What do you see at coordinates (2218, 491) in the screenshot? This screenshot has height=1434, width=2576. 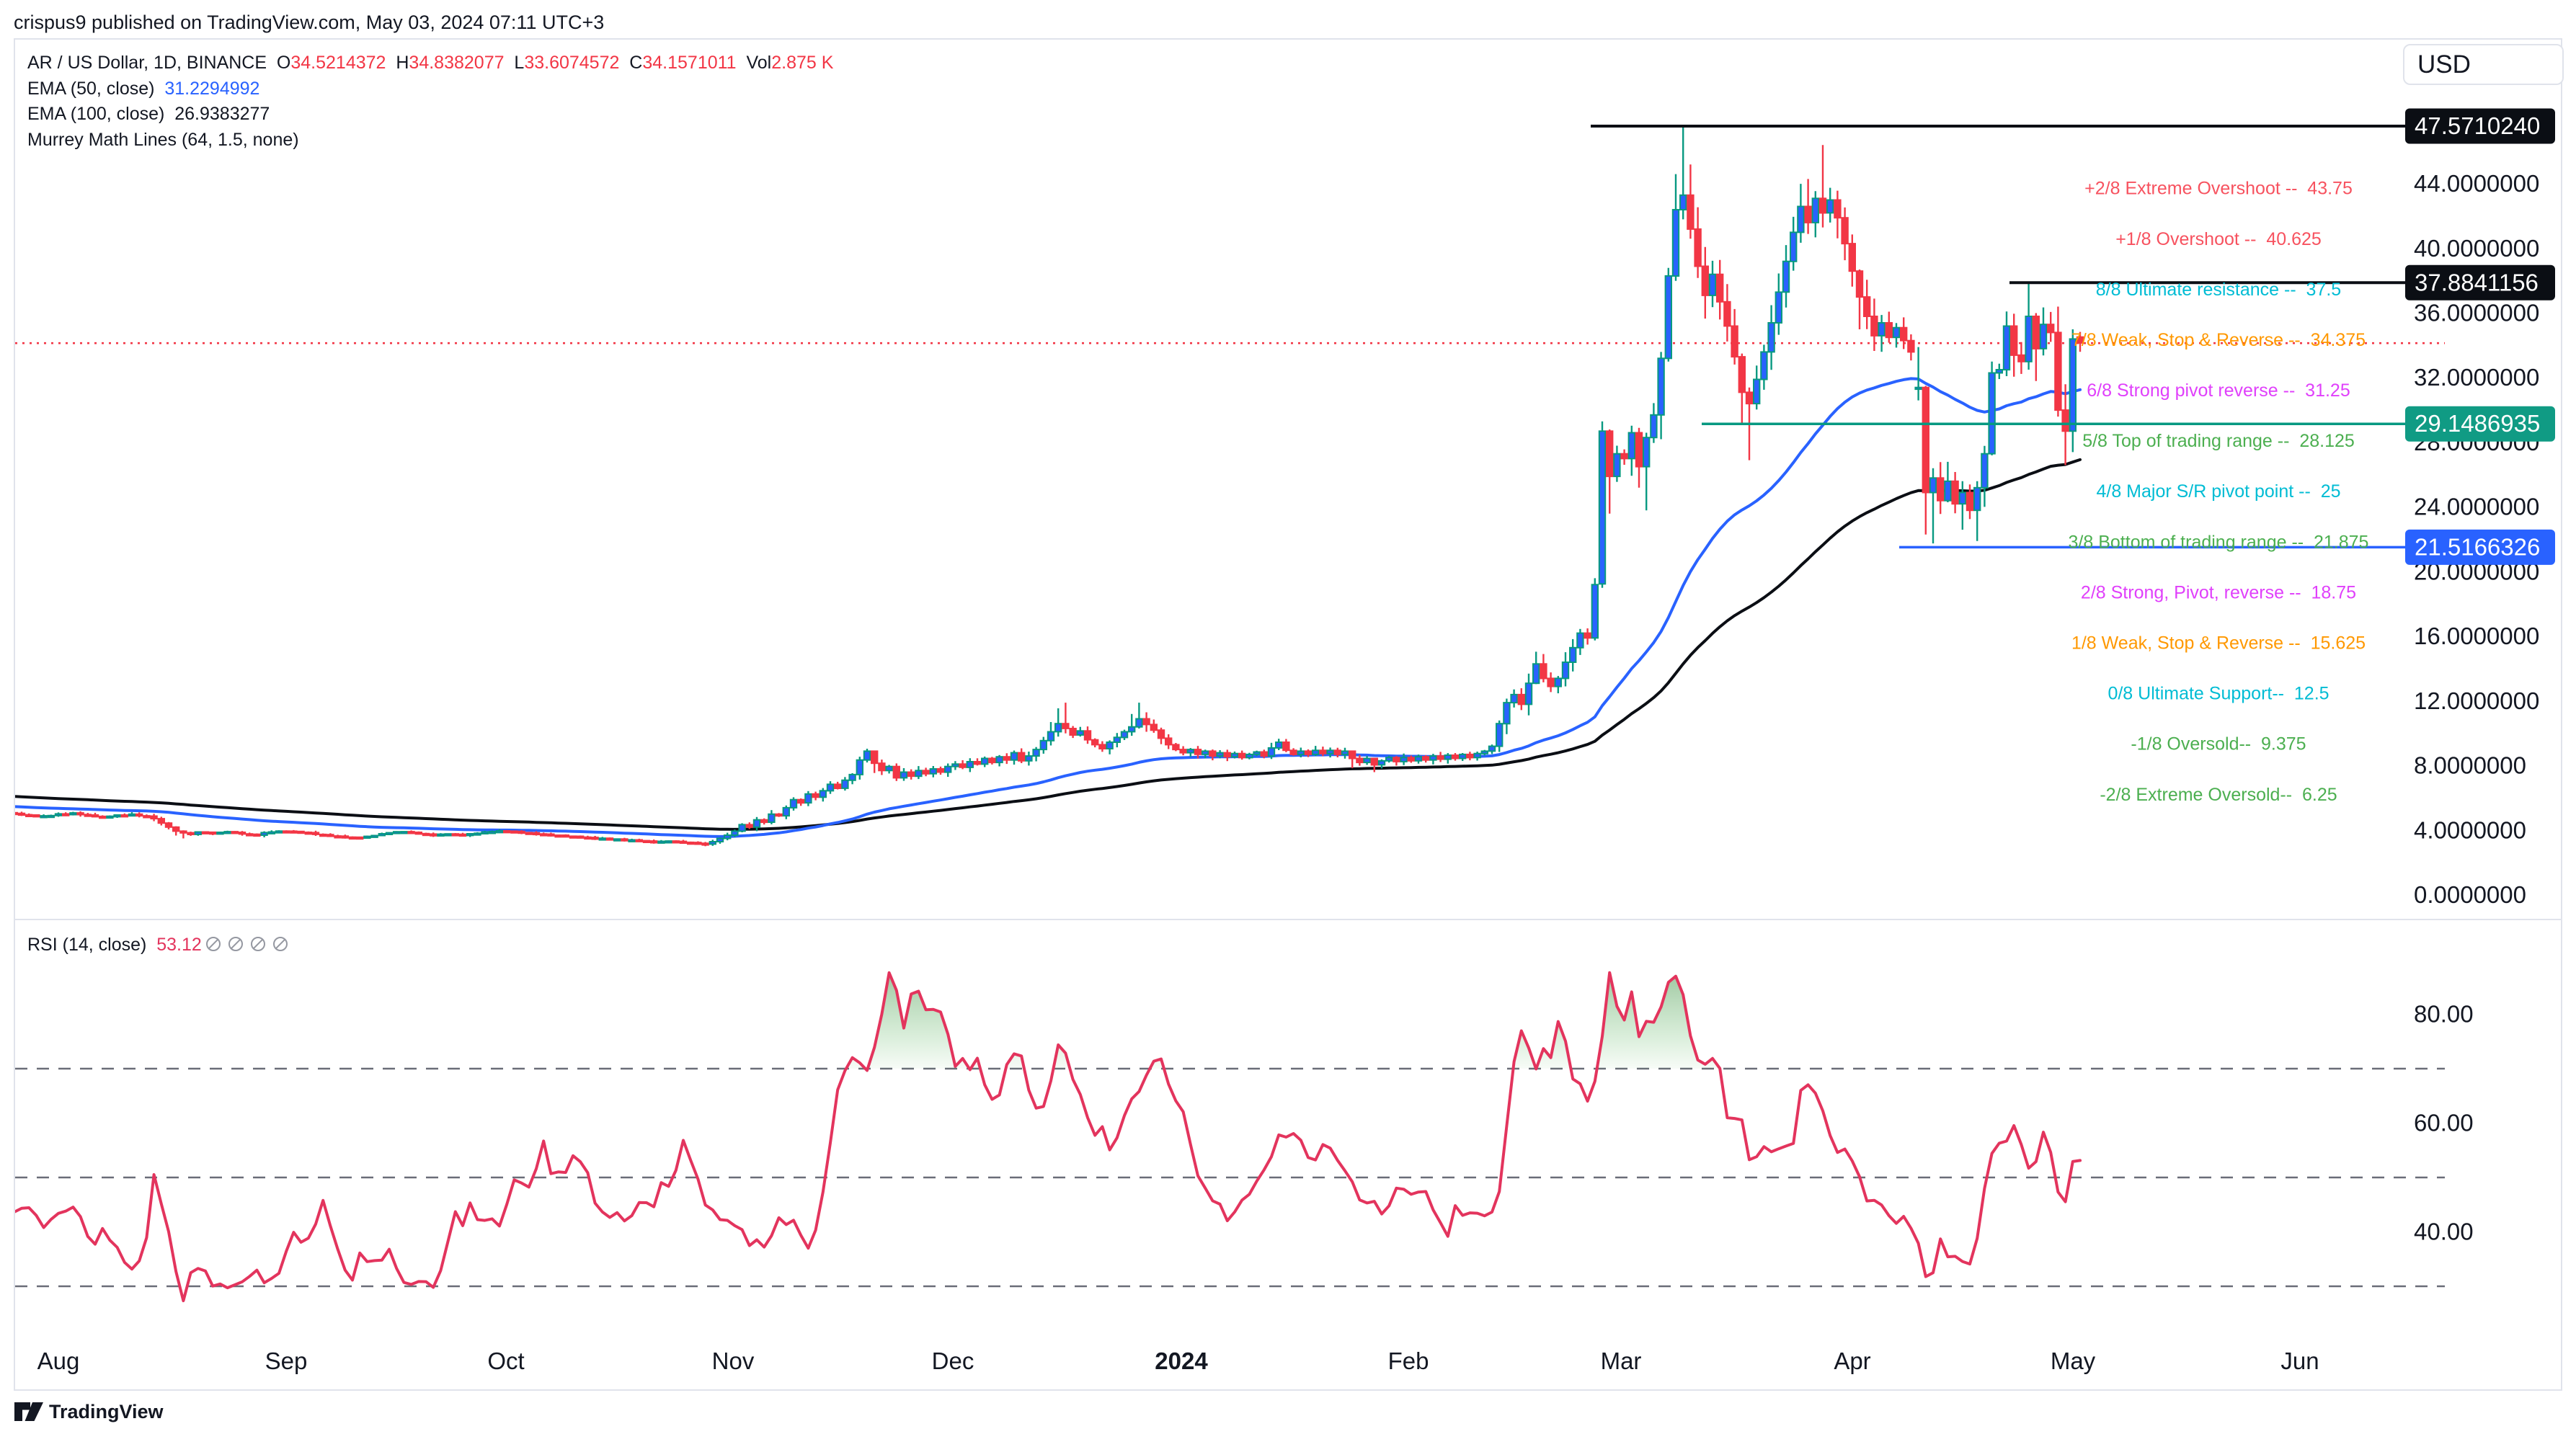 I see `svg-text:4/8 Major S/R pivot point --: 4/8 Major S/R pivot point -- 25` at bounding box center [2218, 491].